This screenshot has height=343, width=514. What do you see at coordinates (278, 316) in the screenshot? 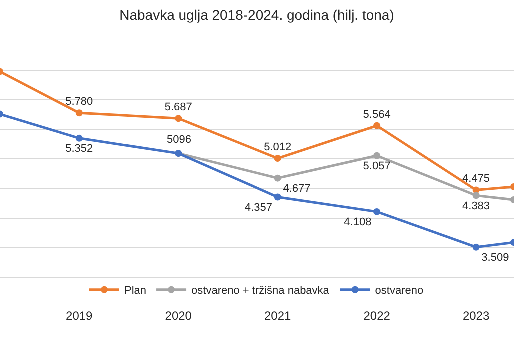
I see `x-tick-label: 2021` at bounding box center [278, 316].